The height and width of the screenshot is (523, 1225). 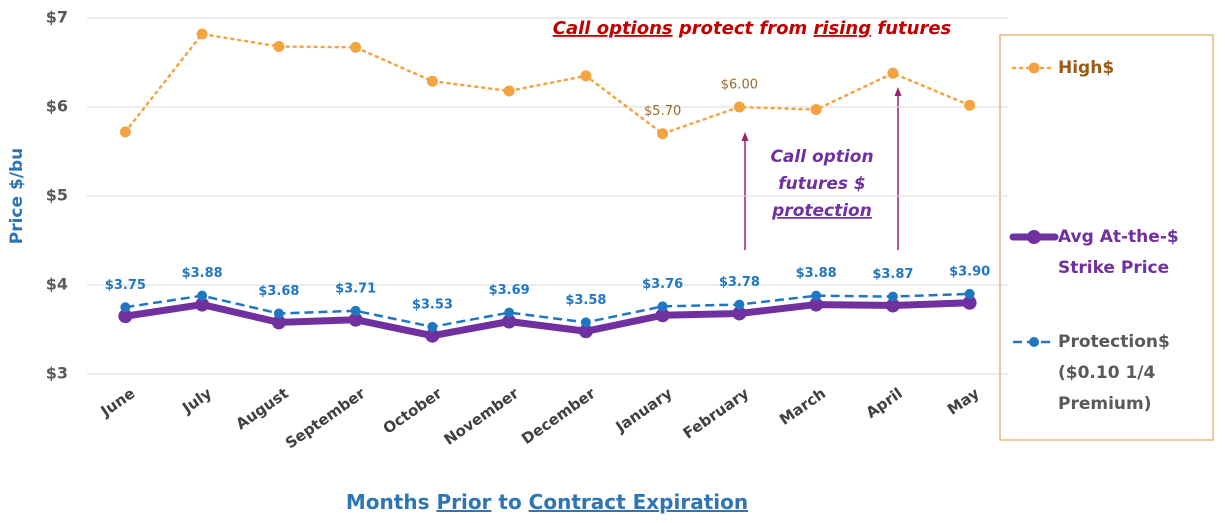 What do you see at coordinates (802, 406) in the screenshot?
I see `x-tick-label: March` at bounding box center [802, 406].